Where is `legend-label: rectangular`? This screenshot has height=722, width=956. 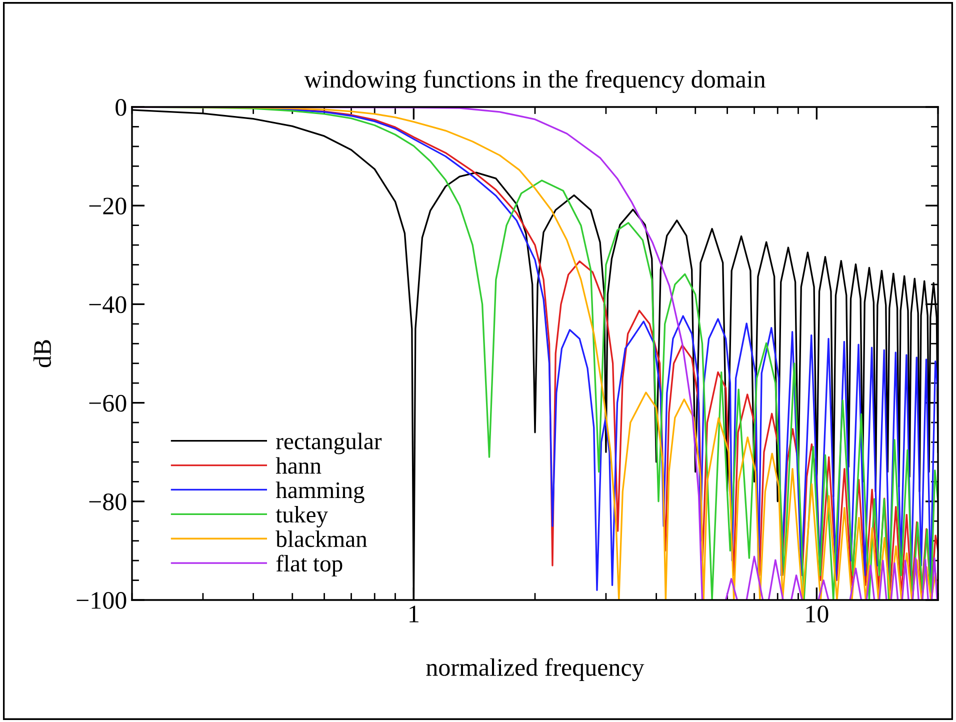 legend-label: rectangular is located at coordinates (329, 443).